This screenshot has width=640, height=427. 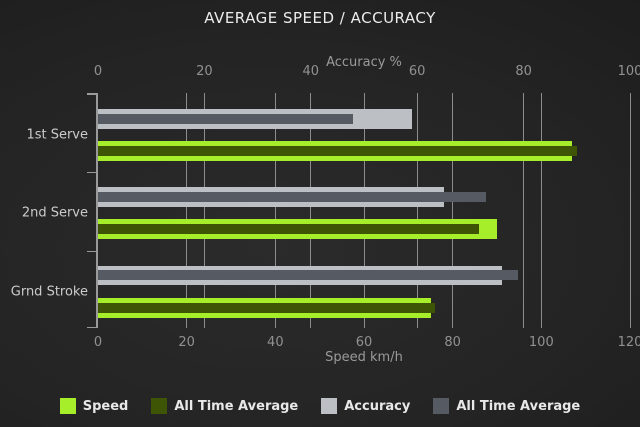 I want to click on category-label: Grnd Stroke, so click(x=49, y=291).